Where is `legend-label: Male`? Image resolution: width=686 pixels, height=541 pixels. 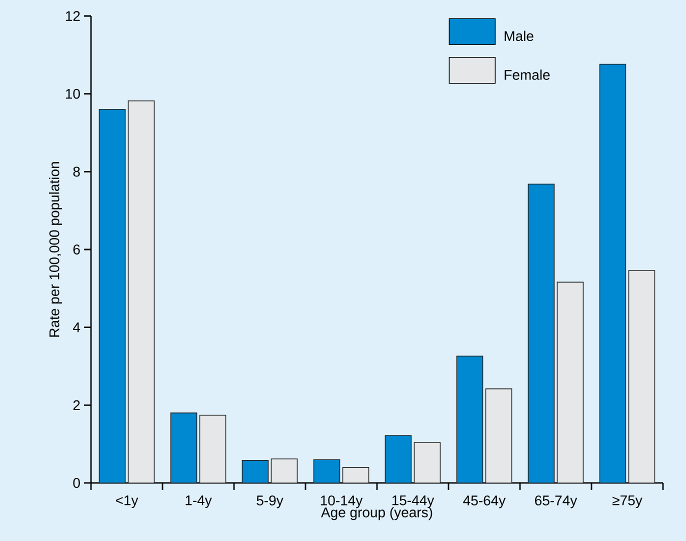
legend-label: Male is located at coordinates (519, 36).